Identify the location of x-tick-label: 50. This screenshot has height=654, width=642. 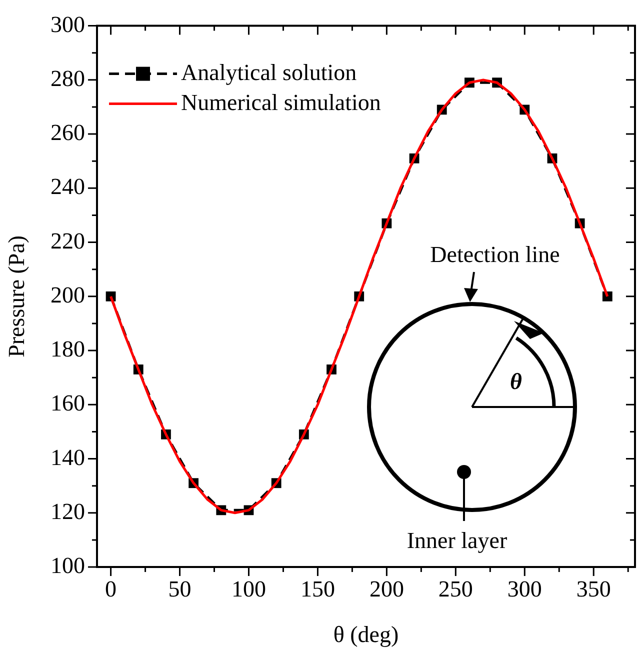
(180, 589).